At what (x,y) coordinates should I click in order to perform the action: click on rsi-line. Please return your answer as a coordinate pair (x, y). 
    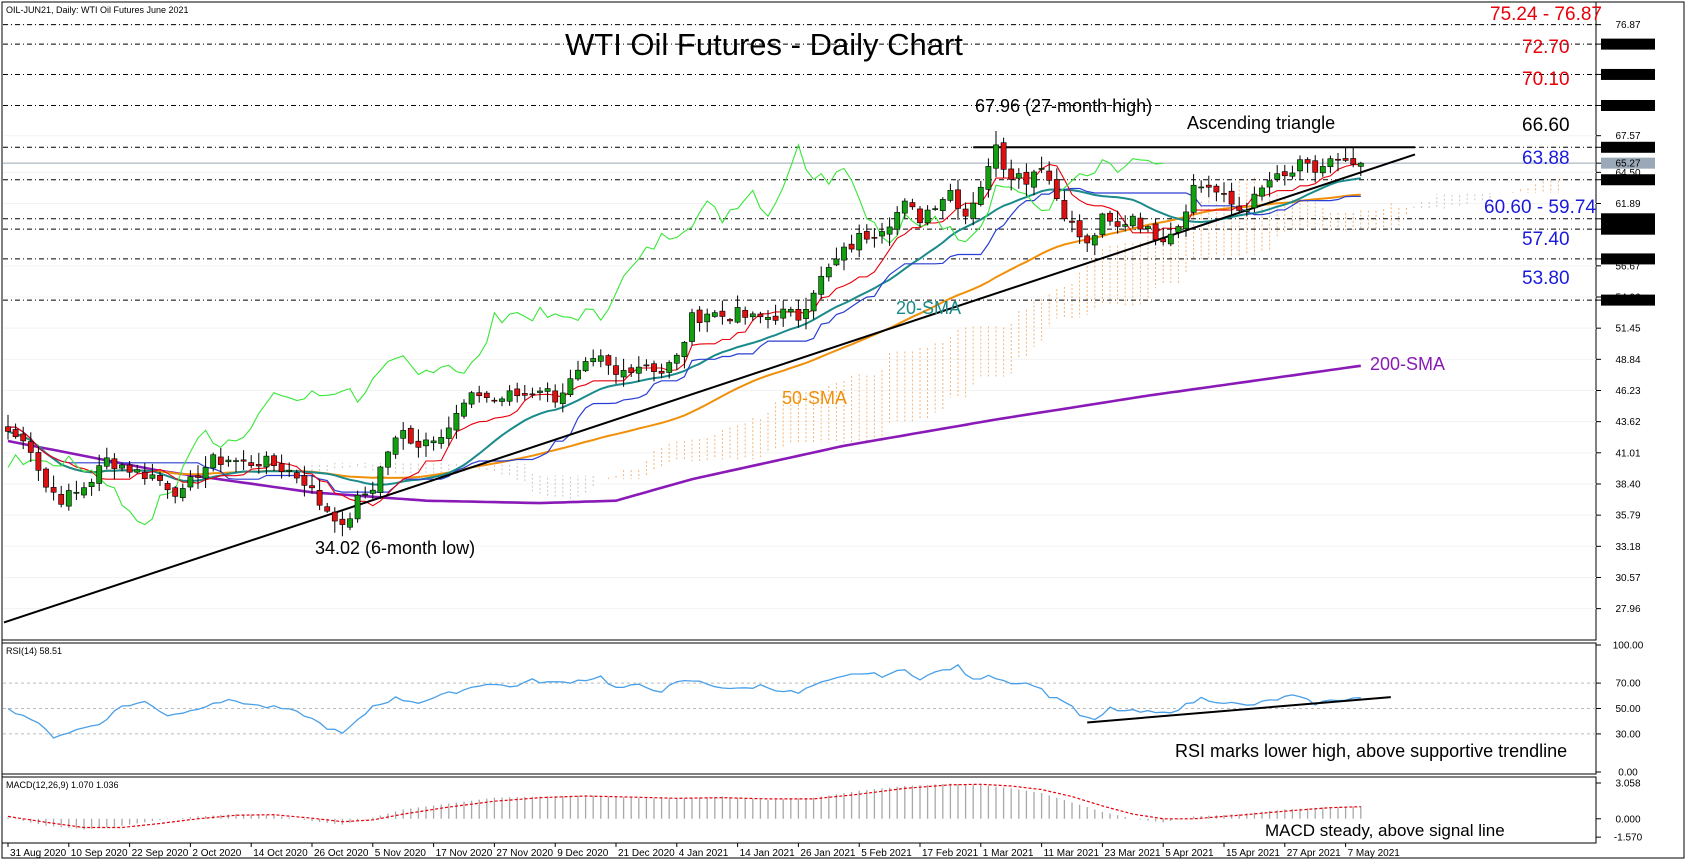
    Looking at the image, I should click on (684, 701).